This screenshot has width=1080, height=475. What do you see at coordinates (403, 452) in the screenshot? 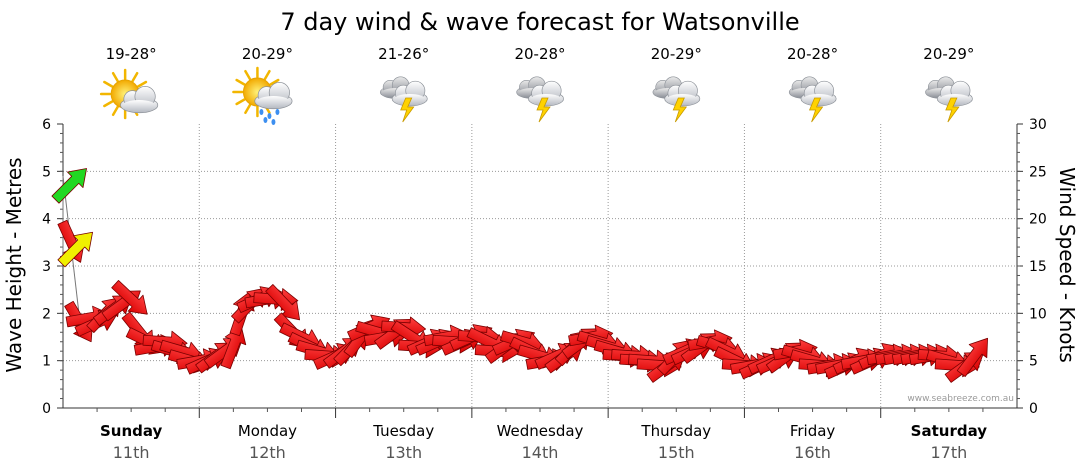
I see `day-date-label: 13th` at bounding box center [403, 452].